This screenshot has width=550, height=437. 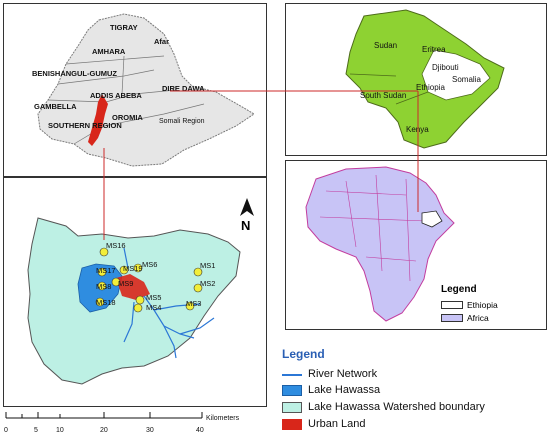 I want to click on africa-legend: Legend Ethiopia Africa, so click(x=485, y=305).